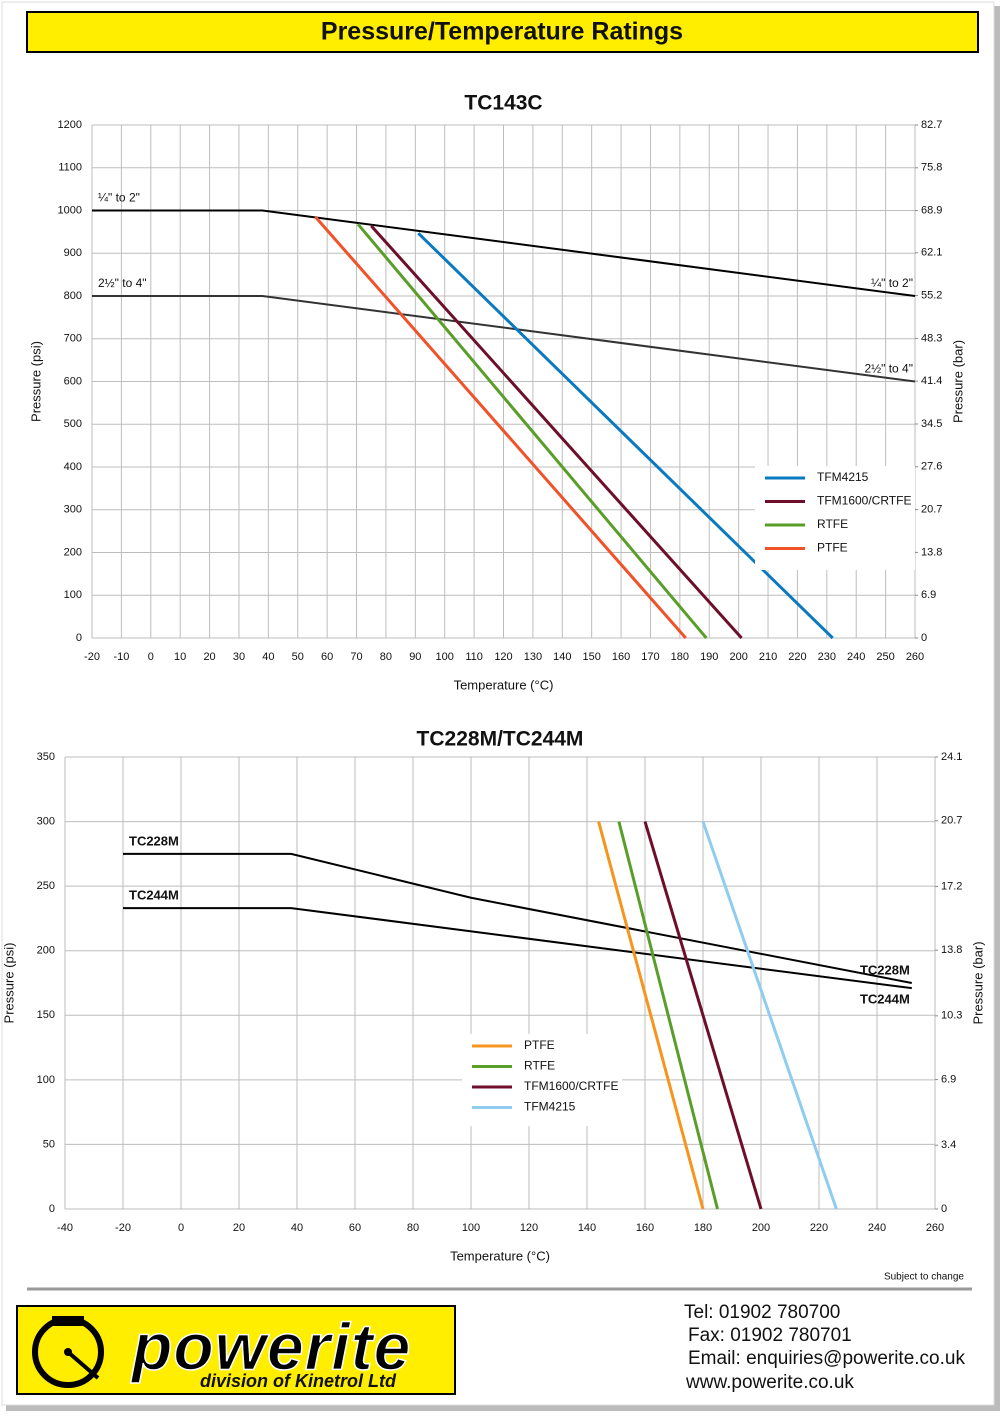 The height and width of the screenshot is (1419, 1008). Describe the element at coordinates (46, 1080) in the screenshot. I see `y-tick-label: 100` at that location.